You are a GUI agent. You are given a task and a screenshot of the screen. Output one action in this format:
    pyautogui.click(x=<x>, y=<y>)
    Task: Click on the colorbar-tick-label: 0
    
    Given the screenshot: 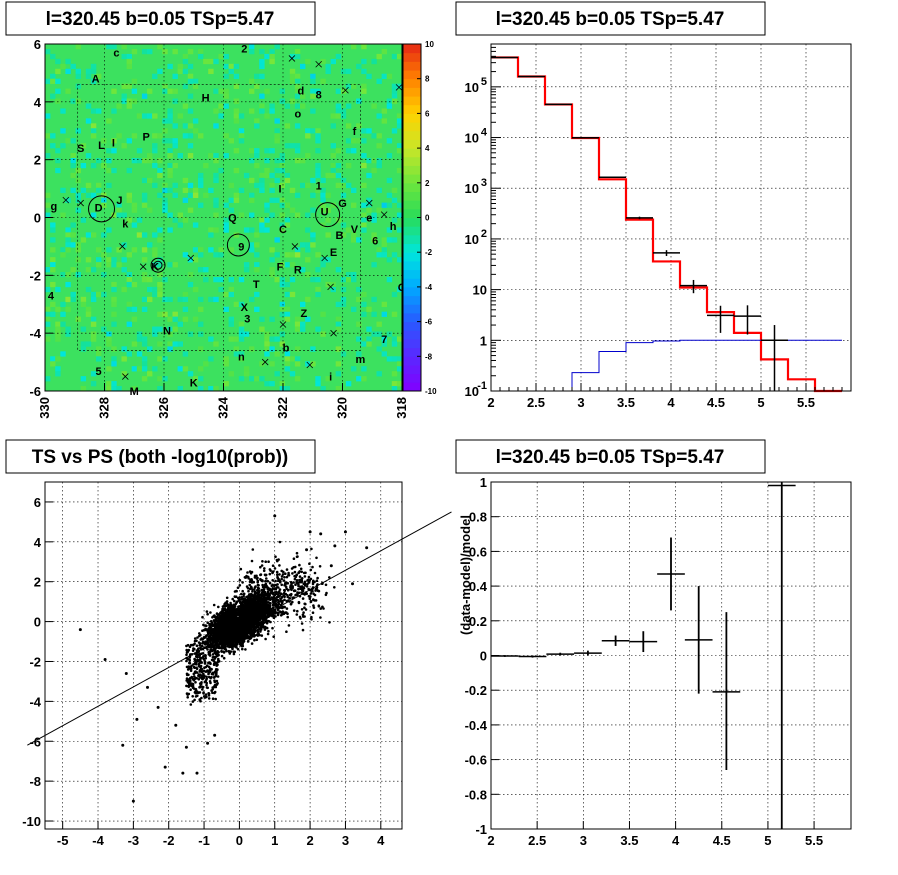 What is the action you would take?
    pyautogui.click(x=427, y=218)
    